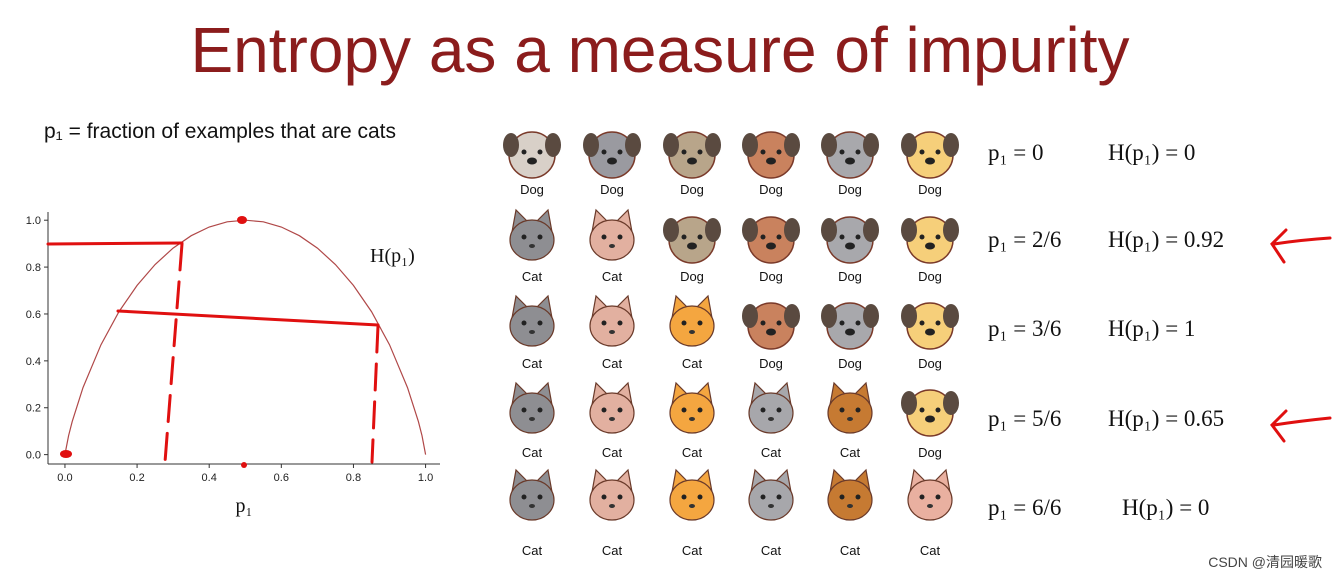  What do you see at coordinates (392, 256) in the screenshot?
I see `curve-label: H(p₁)` at bounding box center [392, 256].